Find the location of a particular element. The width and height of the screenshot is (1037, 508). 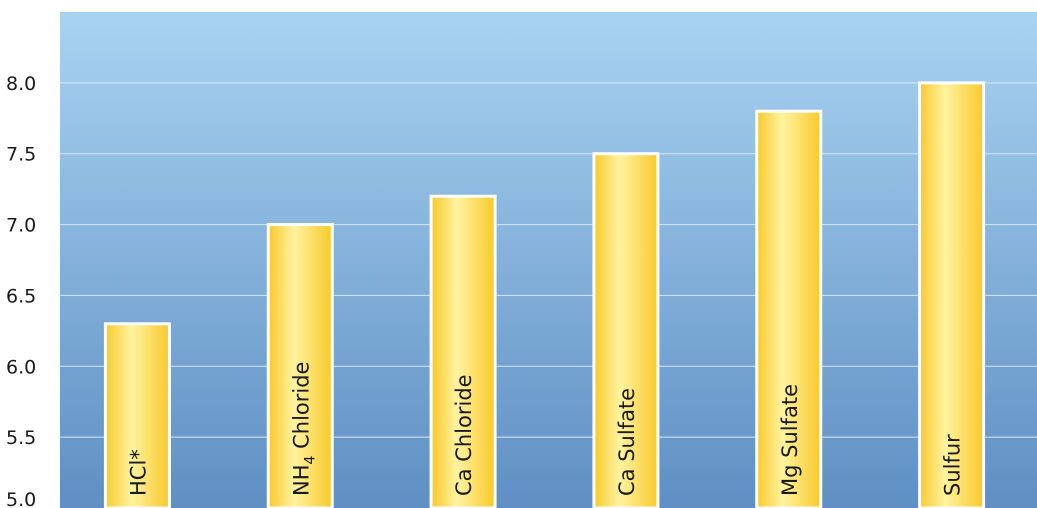

category-label: Sulfur is located at coordinates (953, 465).